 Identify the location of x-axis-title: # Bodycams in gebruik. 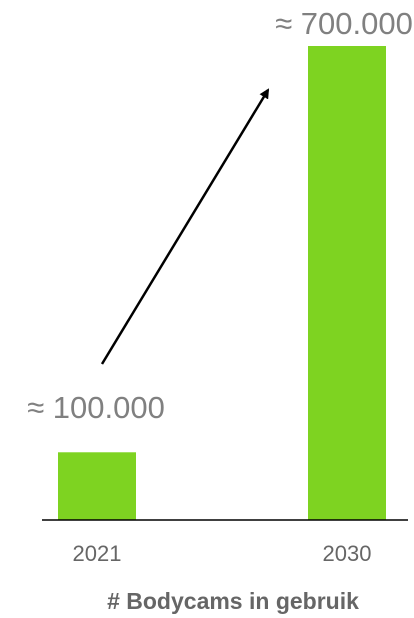
(233, 601).